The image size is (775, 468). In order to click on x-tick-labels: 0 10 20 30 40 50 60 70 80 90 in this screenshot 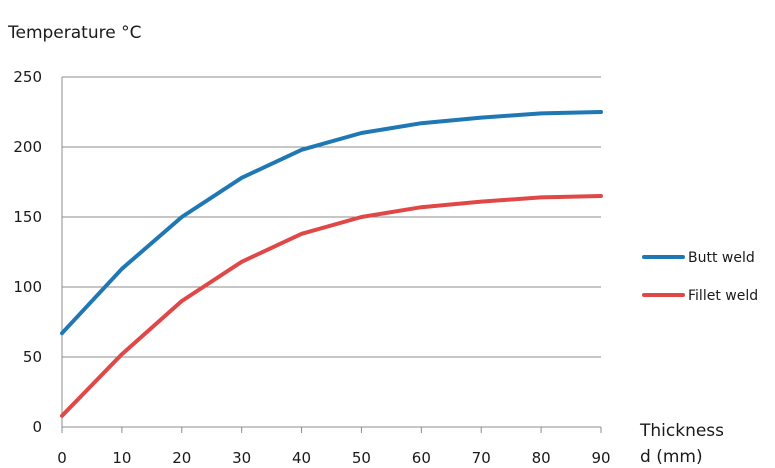, I will do `click(333, 458)`.